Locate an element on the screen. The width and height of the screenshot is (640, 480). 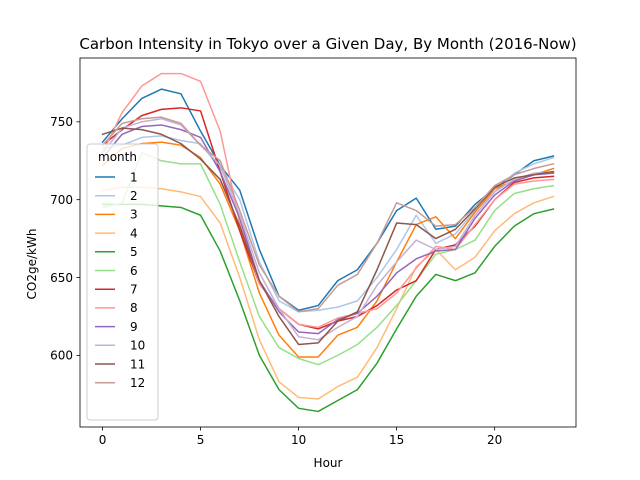
legend-label-9: 9 is located at coordinates (134, 327).